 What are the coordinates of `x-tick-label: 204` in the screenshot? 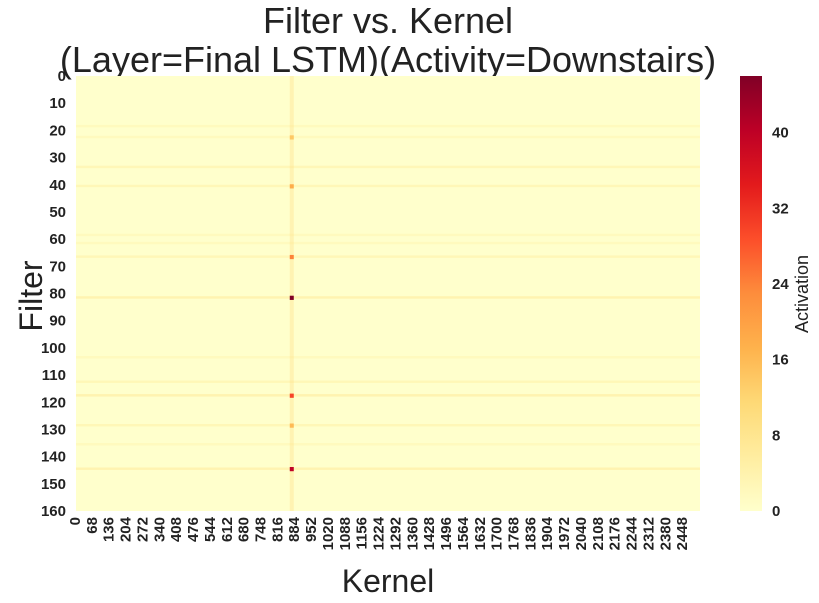 It's located at (126, 529).